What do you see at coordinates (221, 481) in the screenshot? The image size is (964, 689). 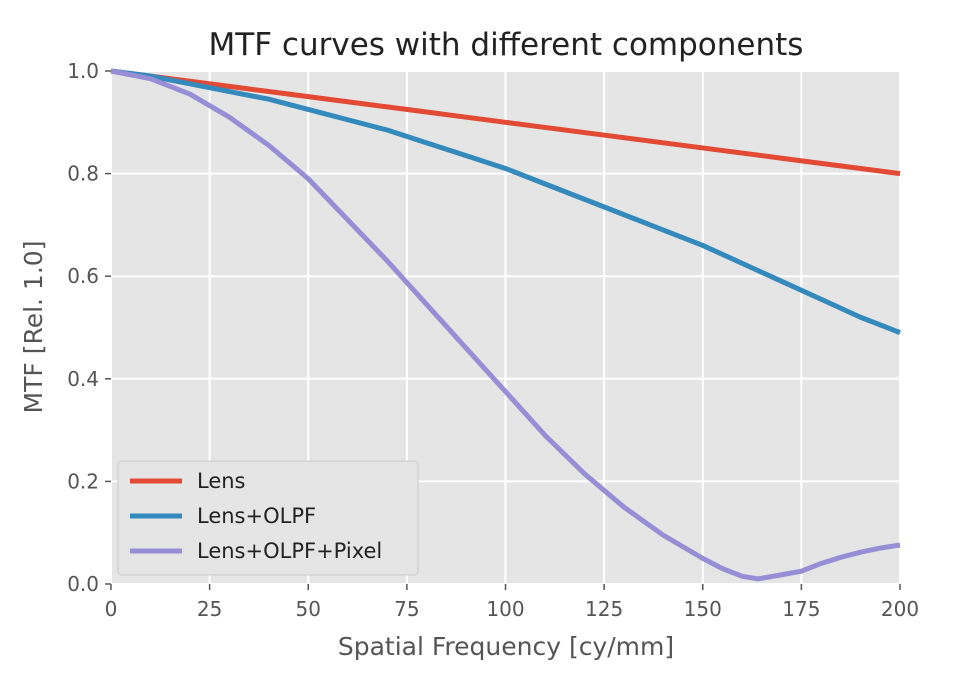 I see `legend-label-lens: Lens` at bounding box center [221, 481].